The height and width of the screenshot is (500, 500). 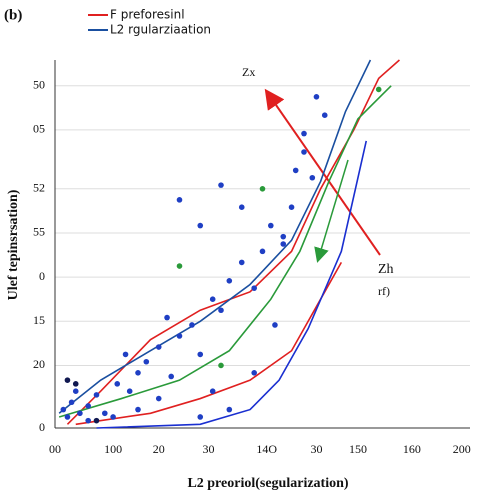 What do you see at coordinates (39, 364) in the screenshot?
I see `y-tick-label: 20` at bounding box center [39, 364].